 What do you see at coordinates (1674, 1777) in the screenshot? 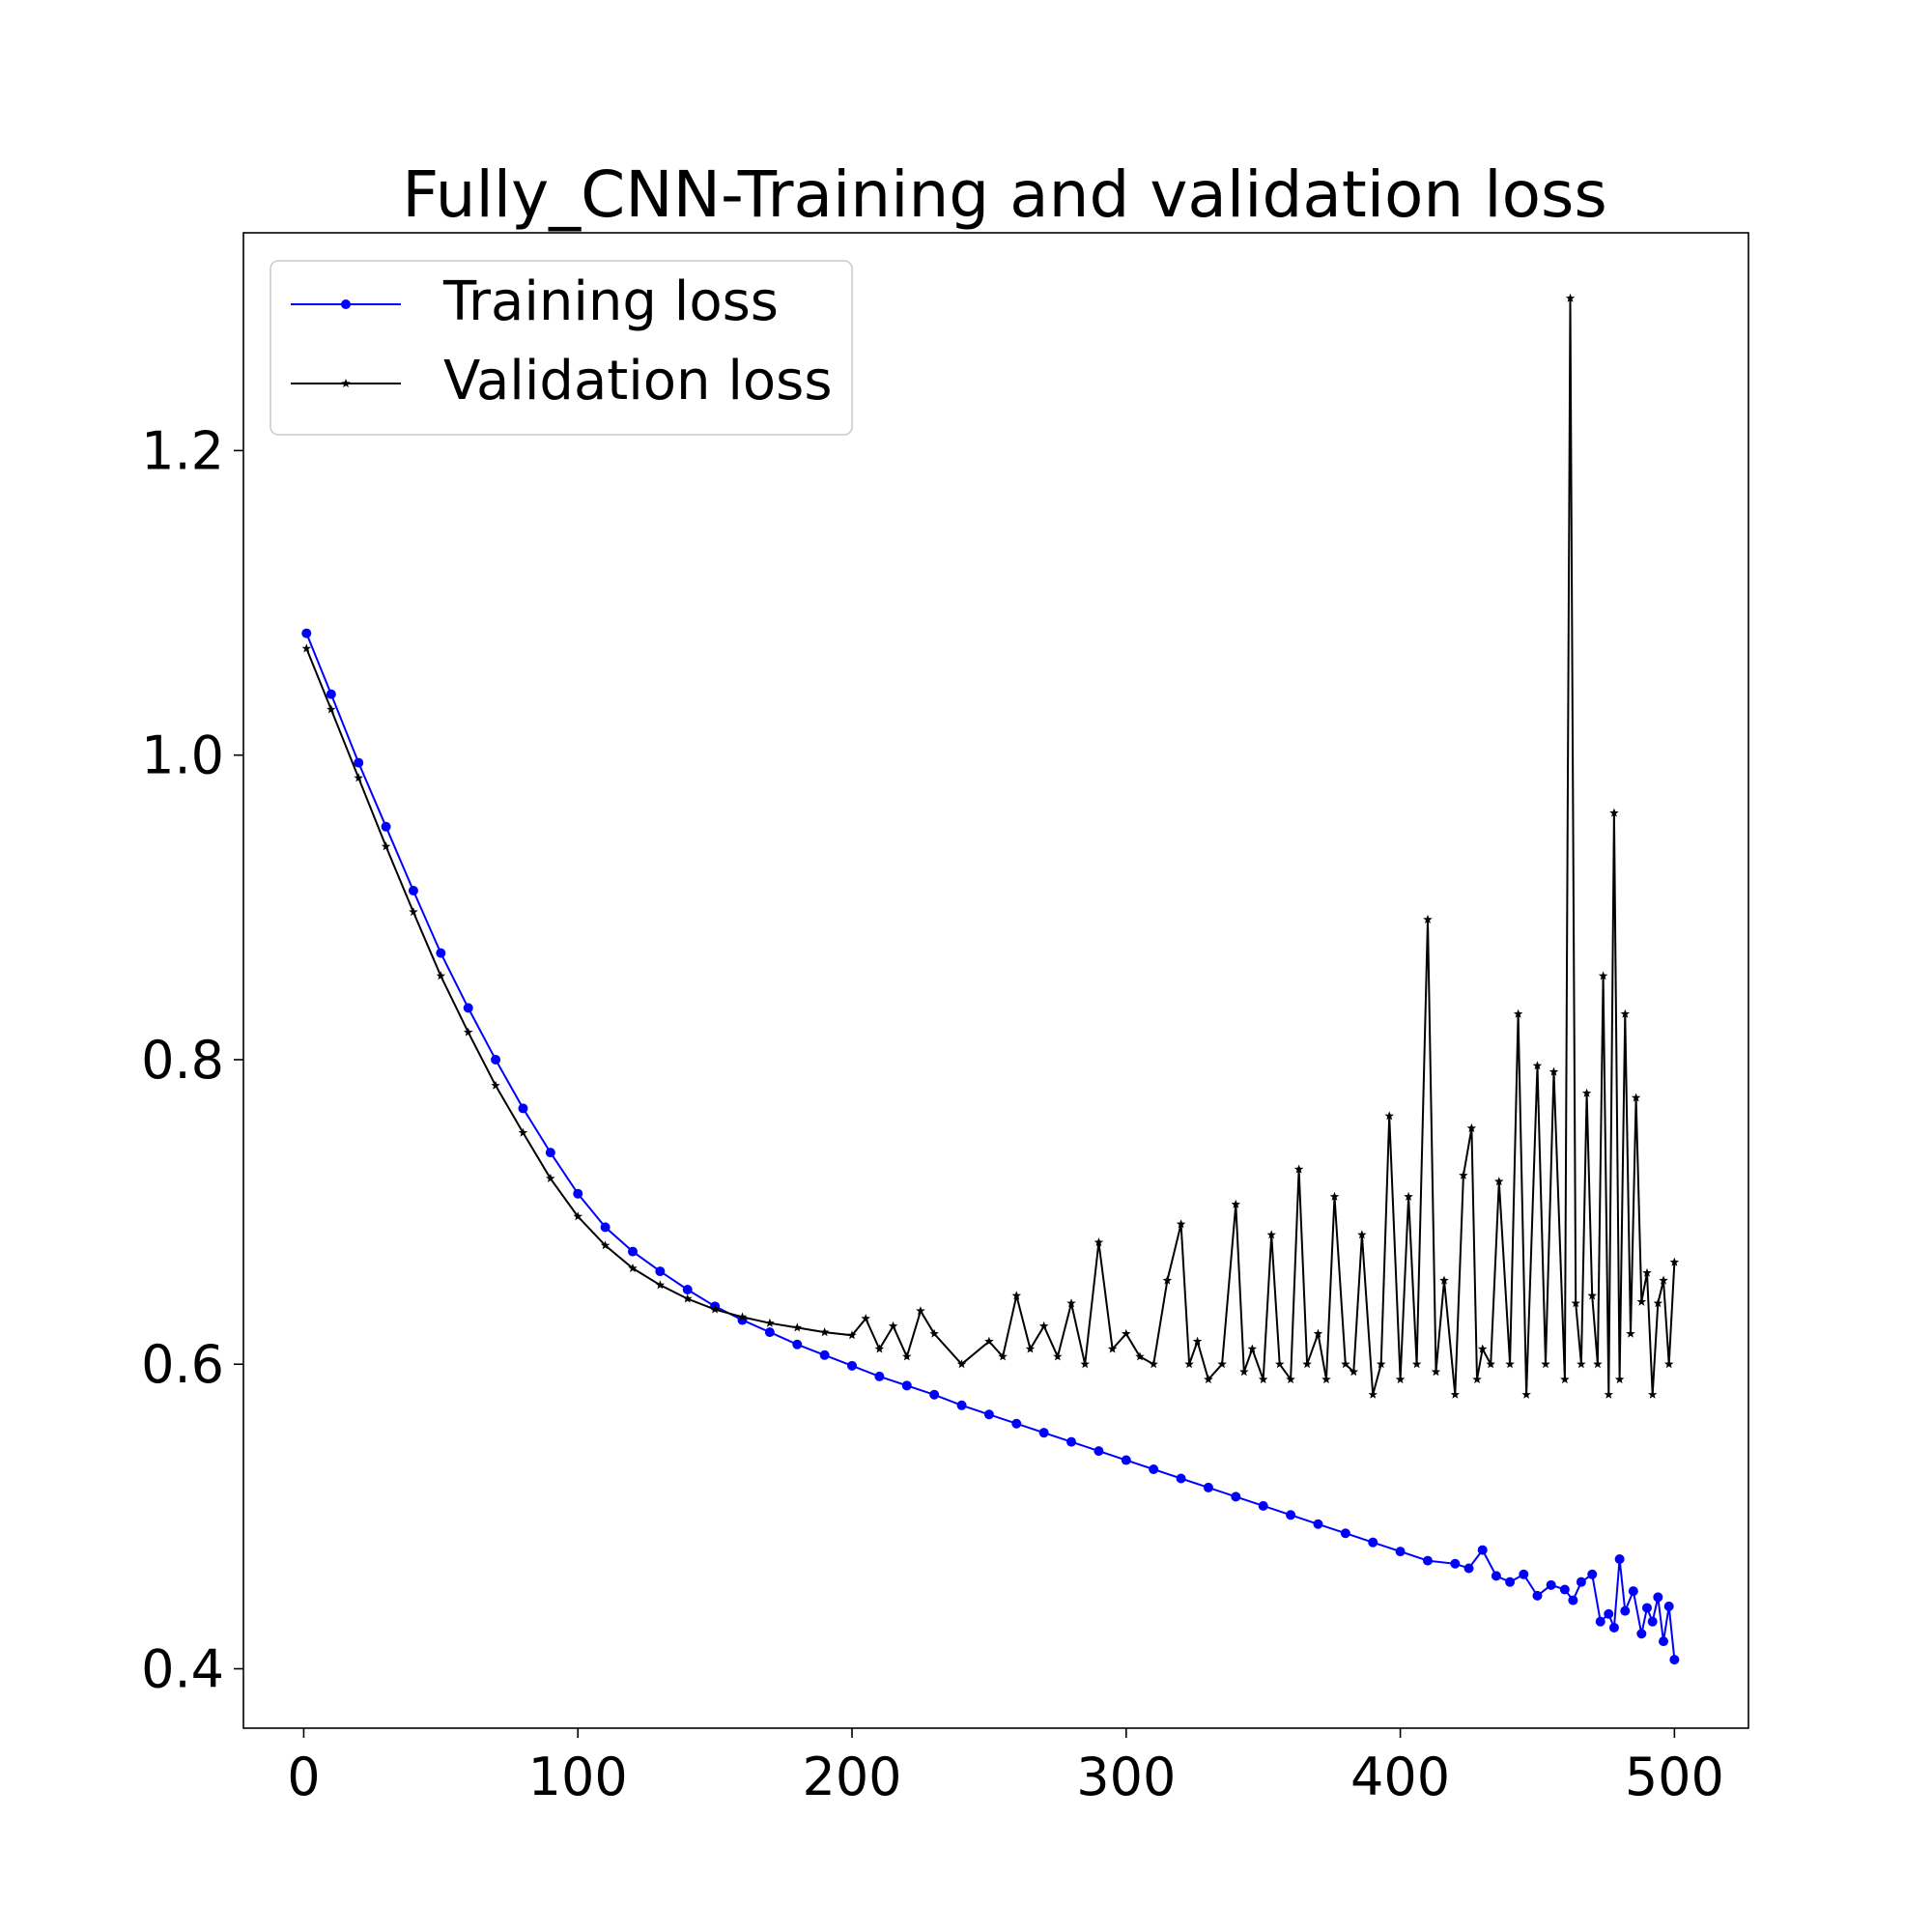
I see `x-tick-label: 500` at bounding box center [1674, 1777].